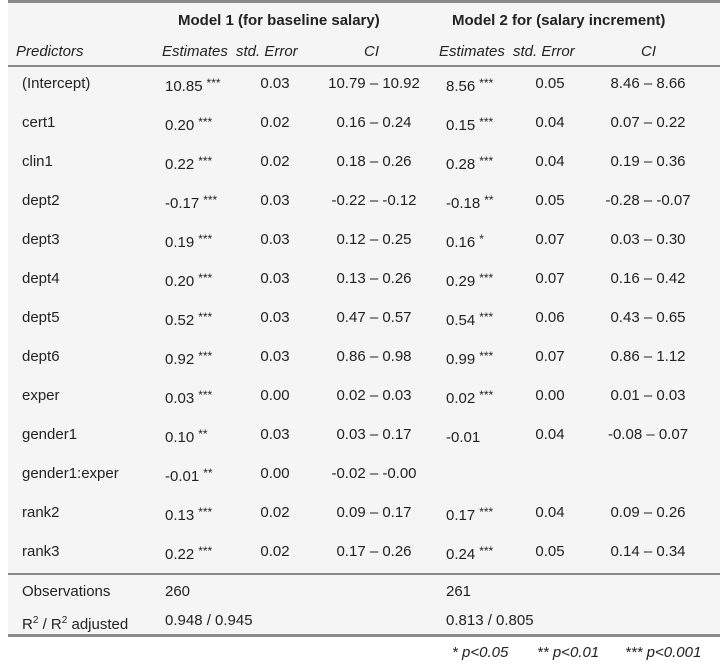 The width and height of the screenshot is (724, 669). I want to click on cell-m2-est, so click(448, 477).